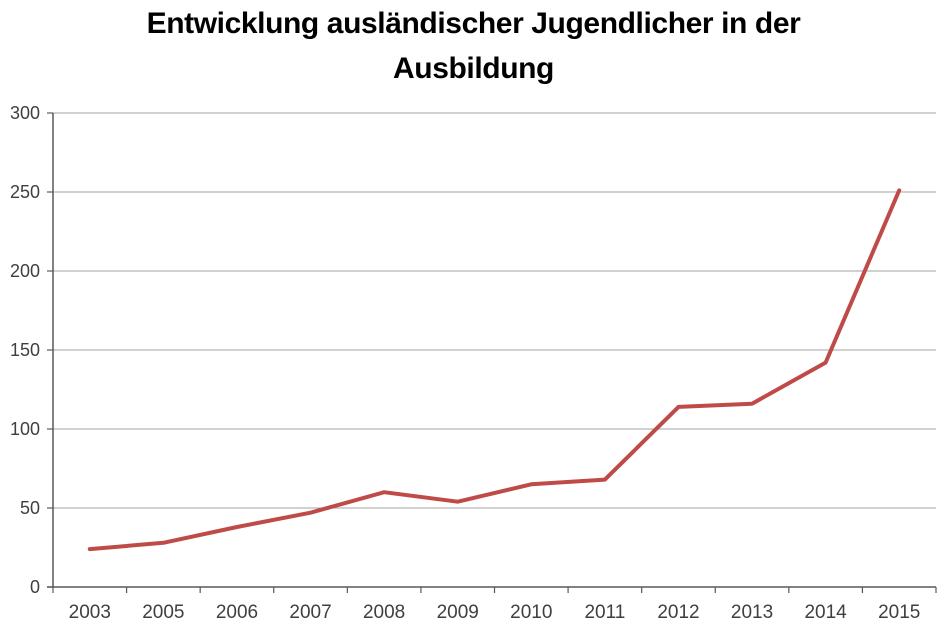 The width and height of the screenshot is (947, 635). What do you see at coordinates (163, 612) in the screenshot?
I see `x-axis-label: 2005` at bounding box center [163, 612].